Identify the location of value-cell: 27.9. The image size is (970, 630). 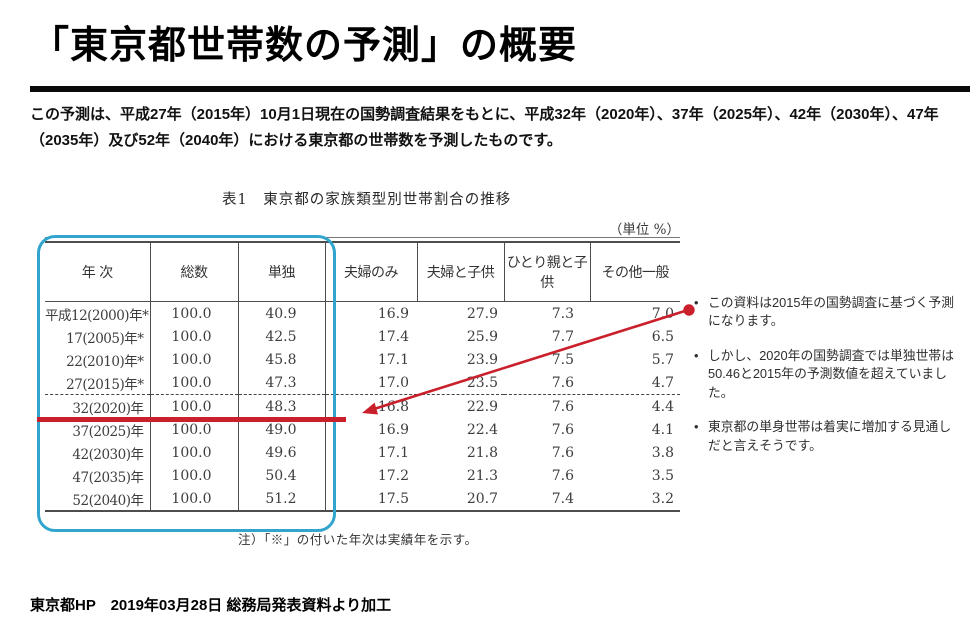
(482, 313).